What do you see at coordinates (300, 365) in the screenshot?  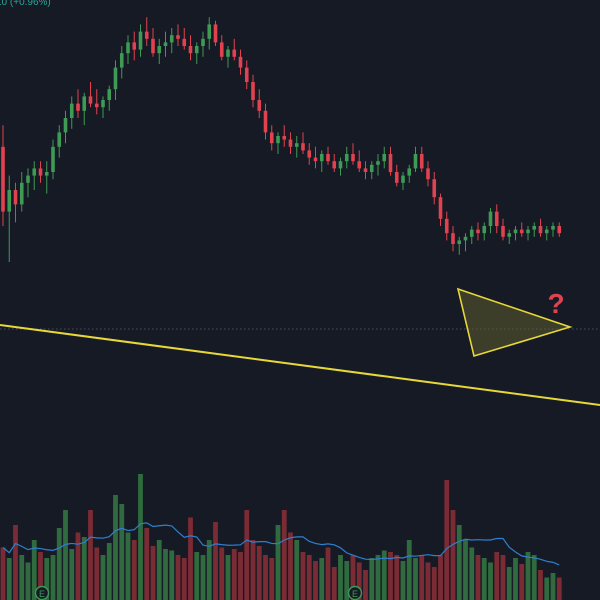 I see `long-trendline` at bounding box center [300, 365].